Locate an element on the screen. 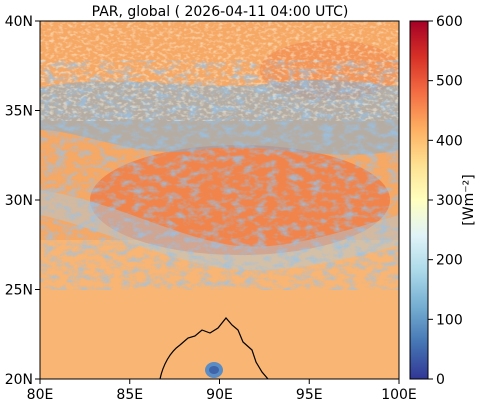 The width and height of the screenshot is (480, 404). lon-tick-label: 90E is located at coordinates (219, 395).